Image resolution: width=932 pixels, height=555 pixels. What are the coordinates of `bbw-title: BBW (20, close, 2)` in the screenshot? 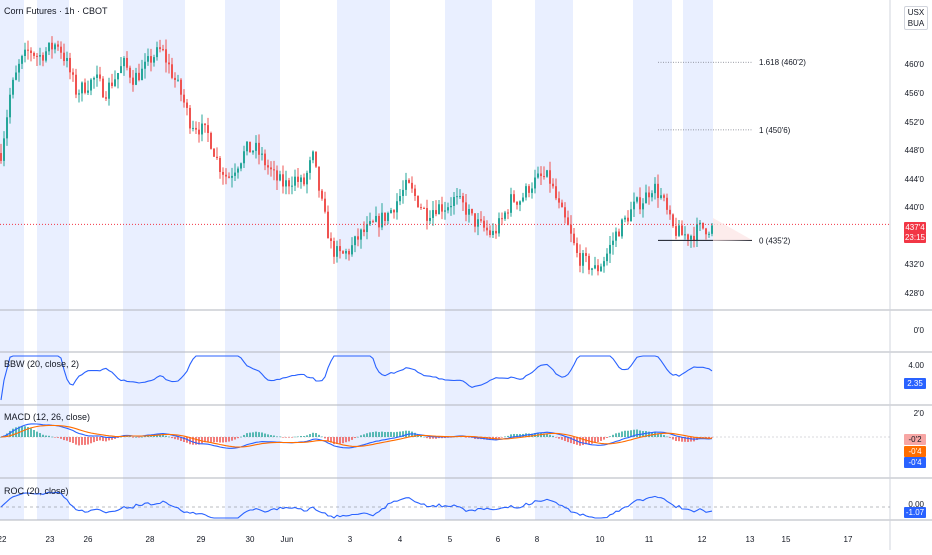 It's located at (42, 364).